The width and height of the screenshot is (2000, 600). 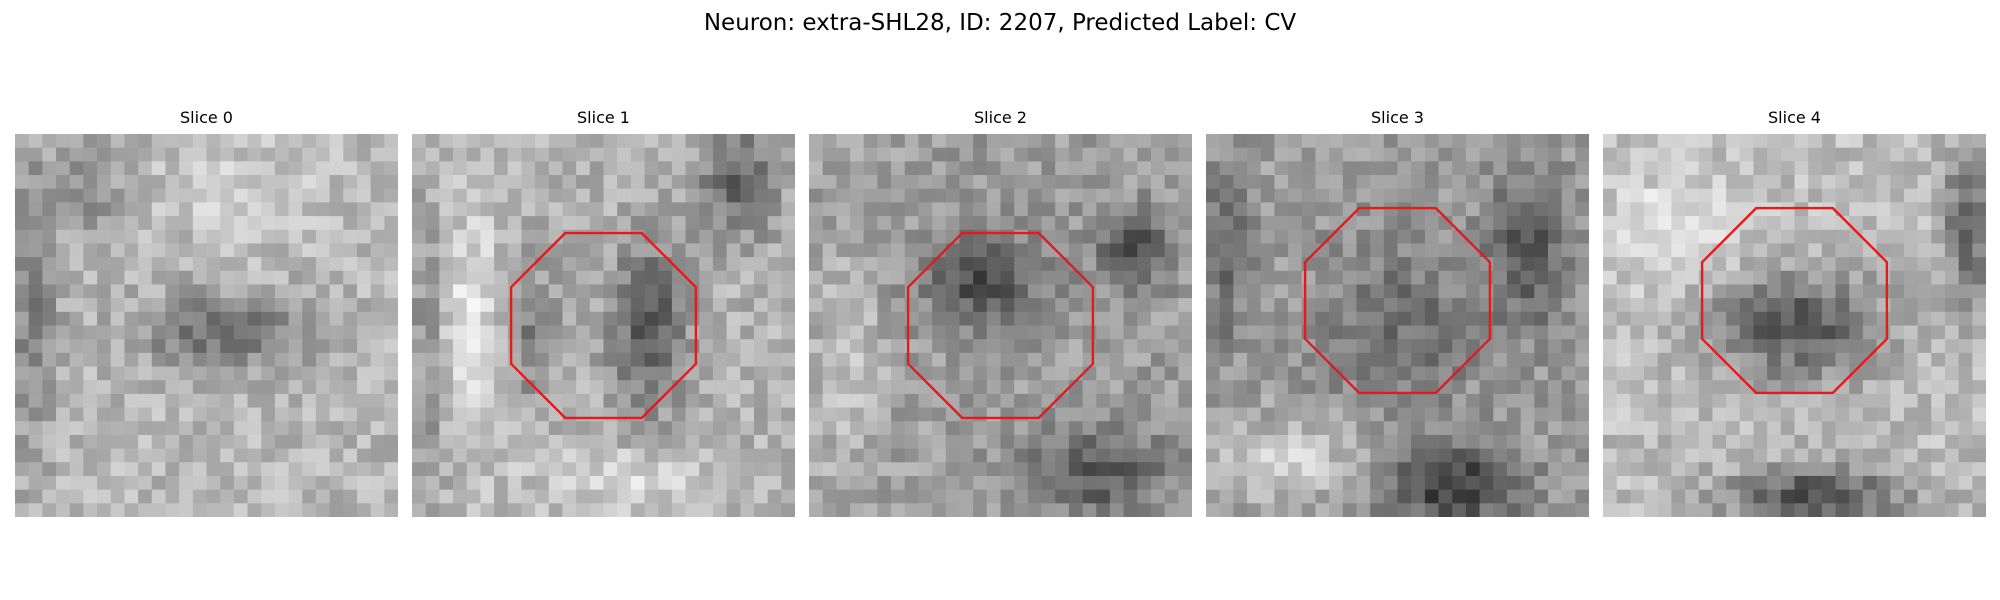 I want to click on slice-title: Slice 1, so click(x=603, y=117).